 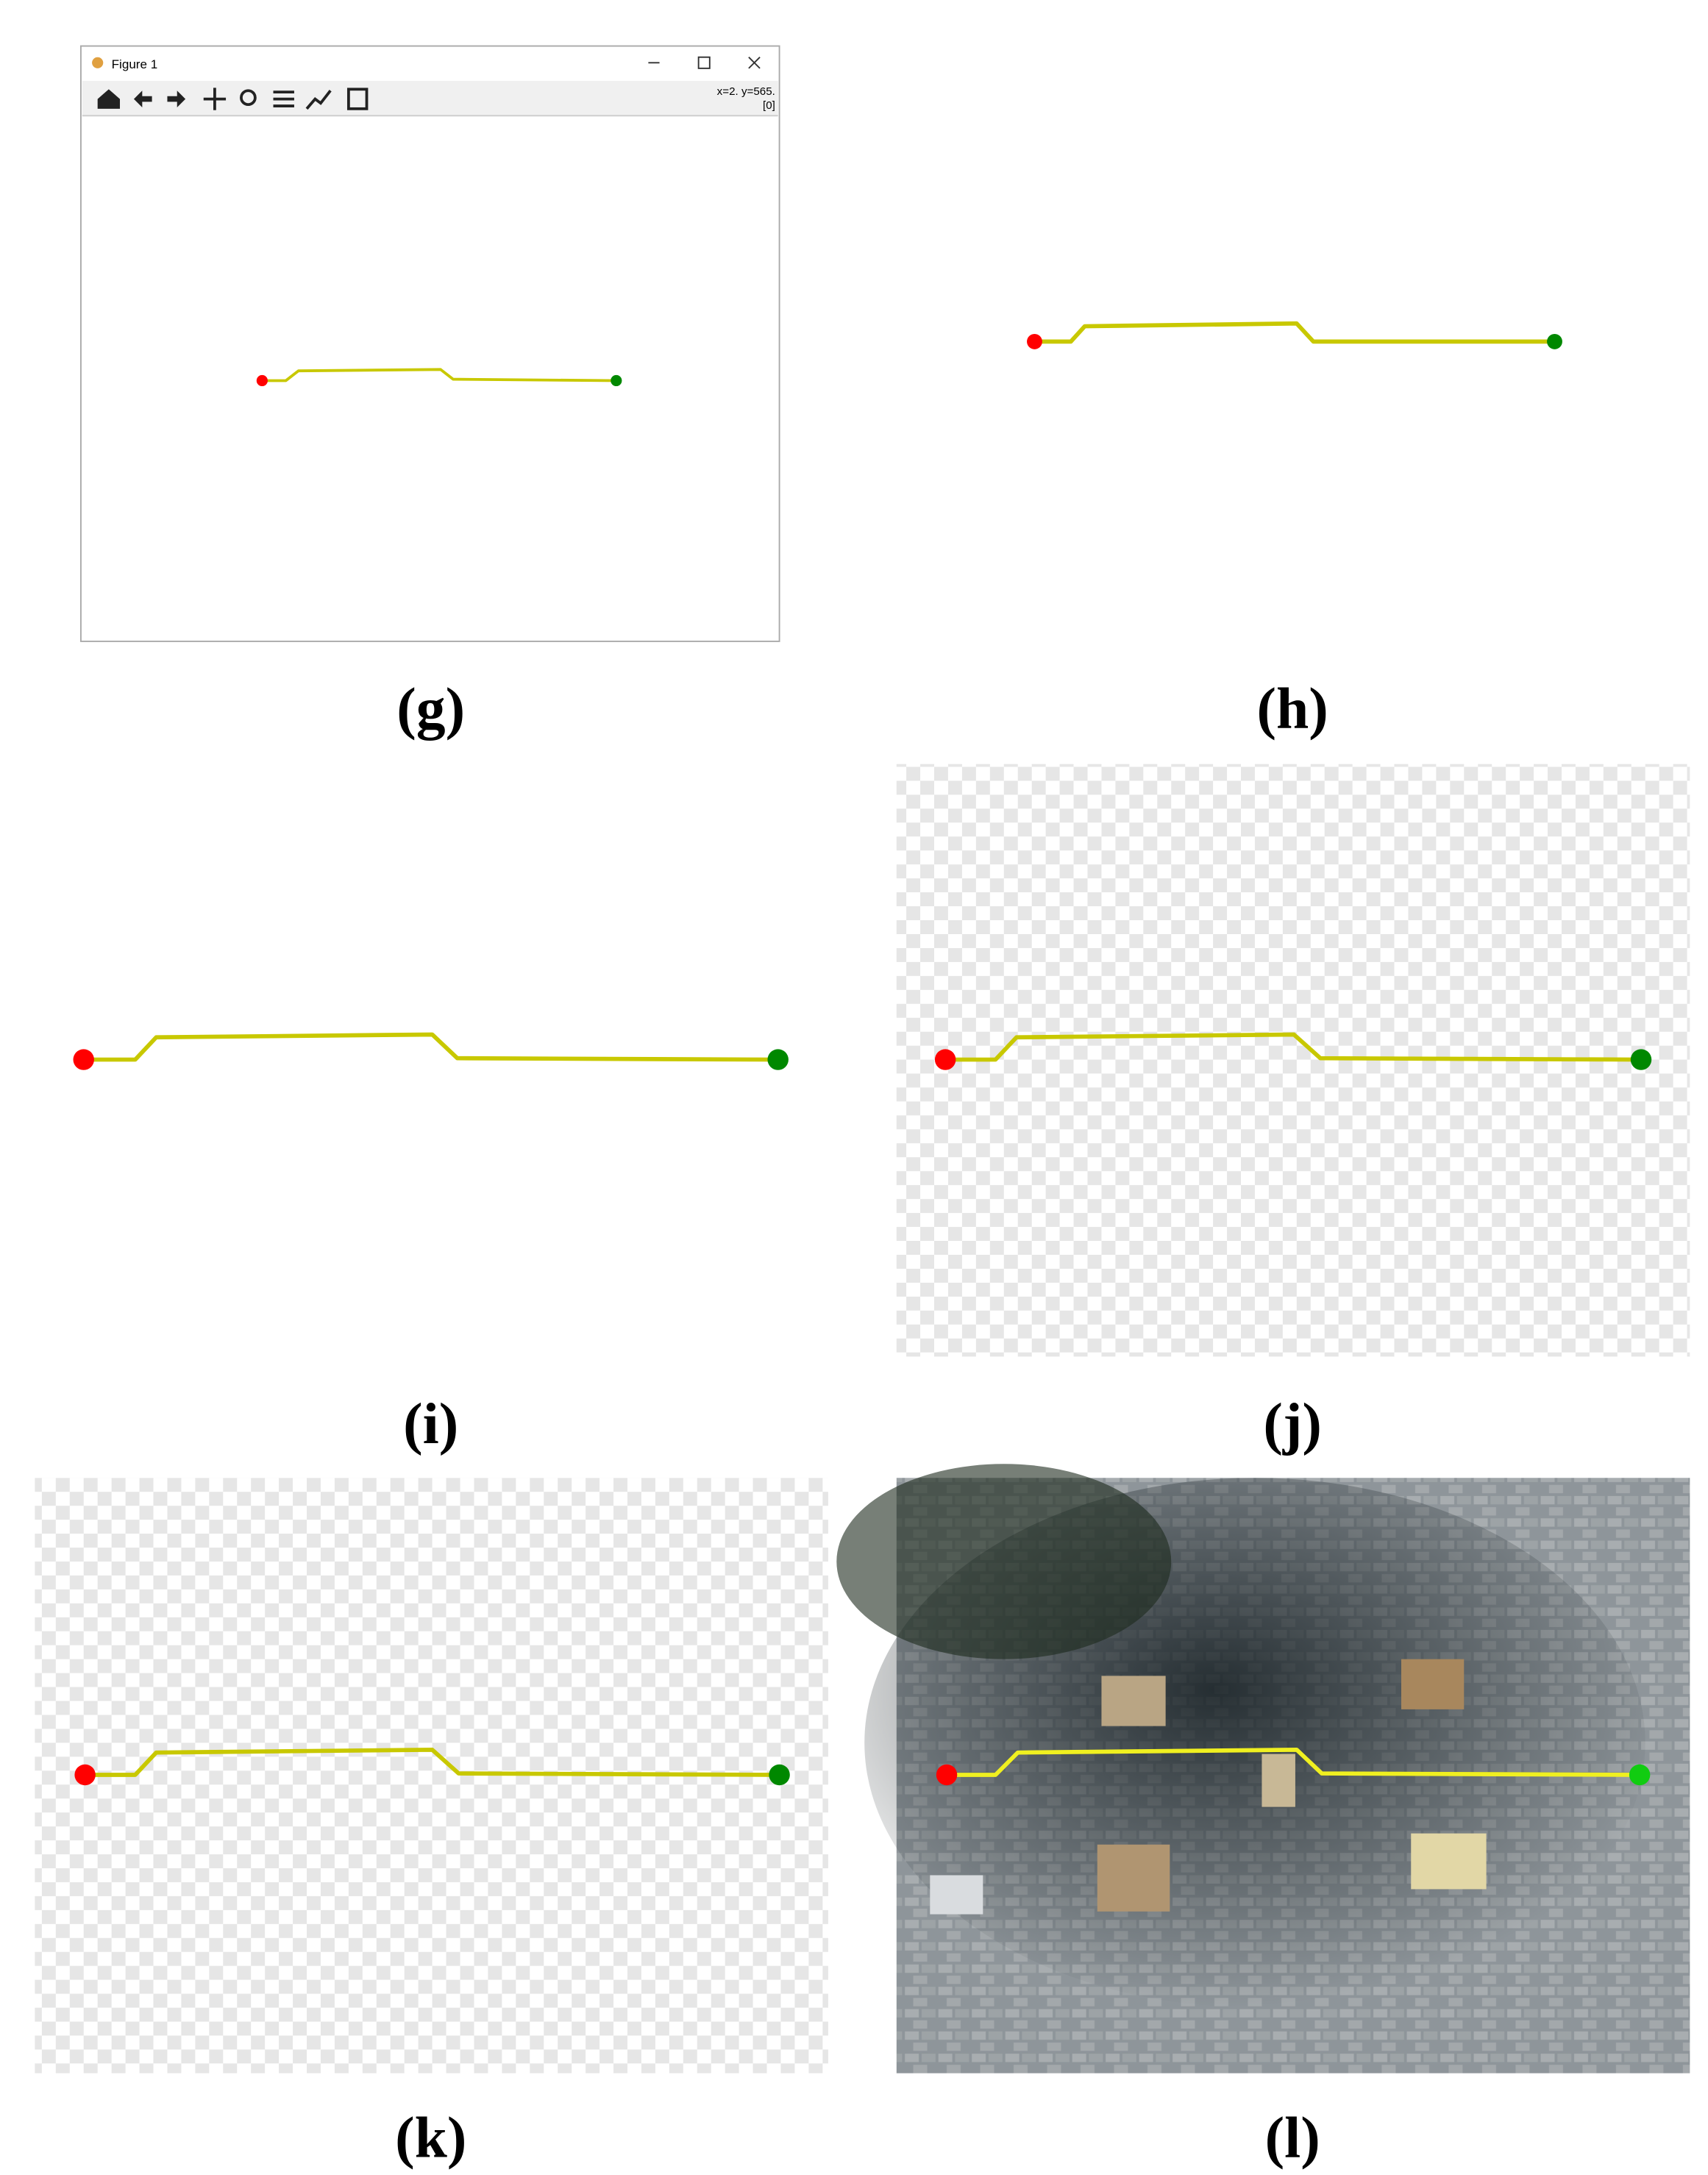 I want to click on save-button, so click(x=358, y=99).